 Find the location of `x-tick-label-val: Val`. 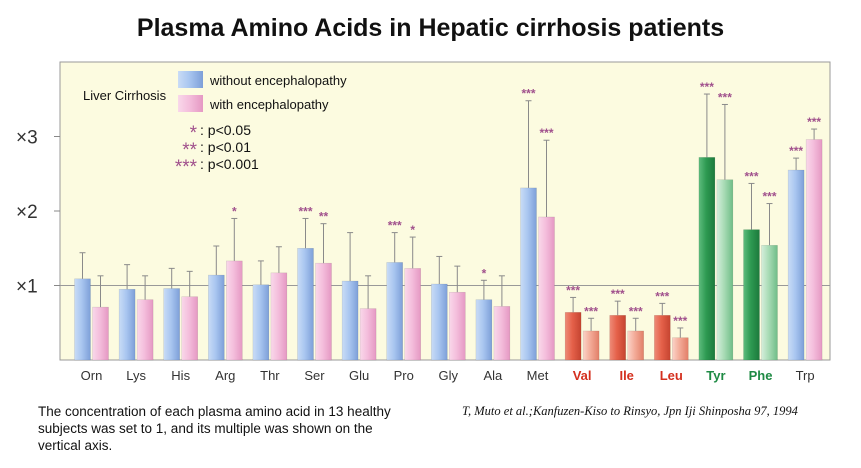

x-tick-label-val: Val is located at coordinates (582, 375).